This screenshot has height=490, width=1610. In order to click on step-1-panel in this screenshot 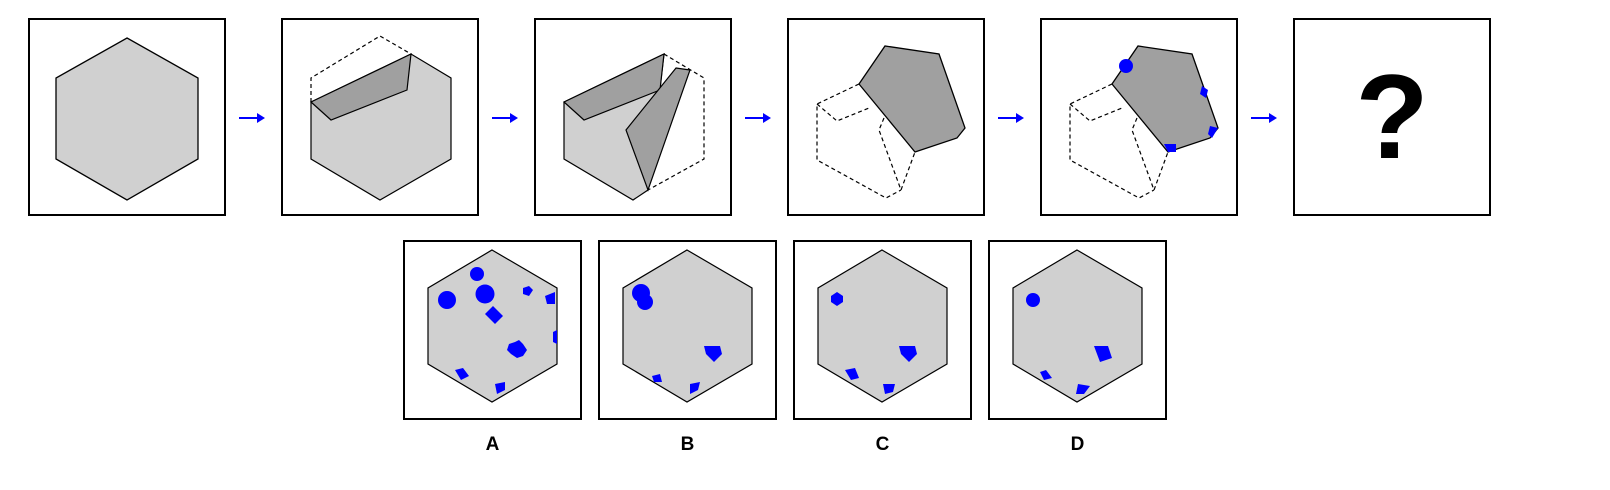, I will do `click(127, 117)`.